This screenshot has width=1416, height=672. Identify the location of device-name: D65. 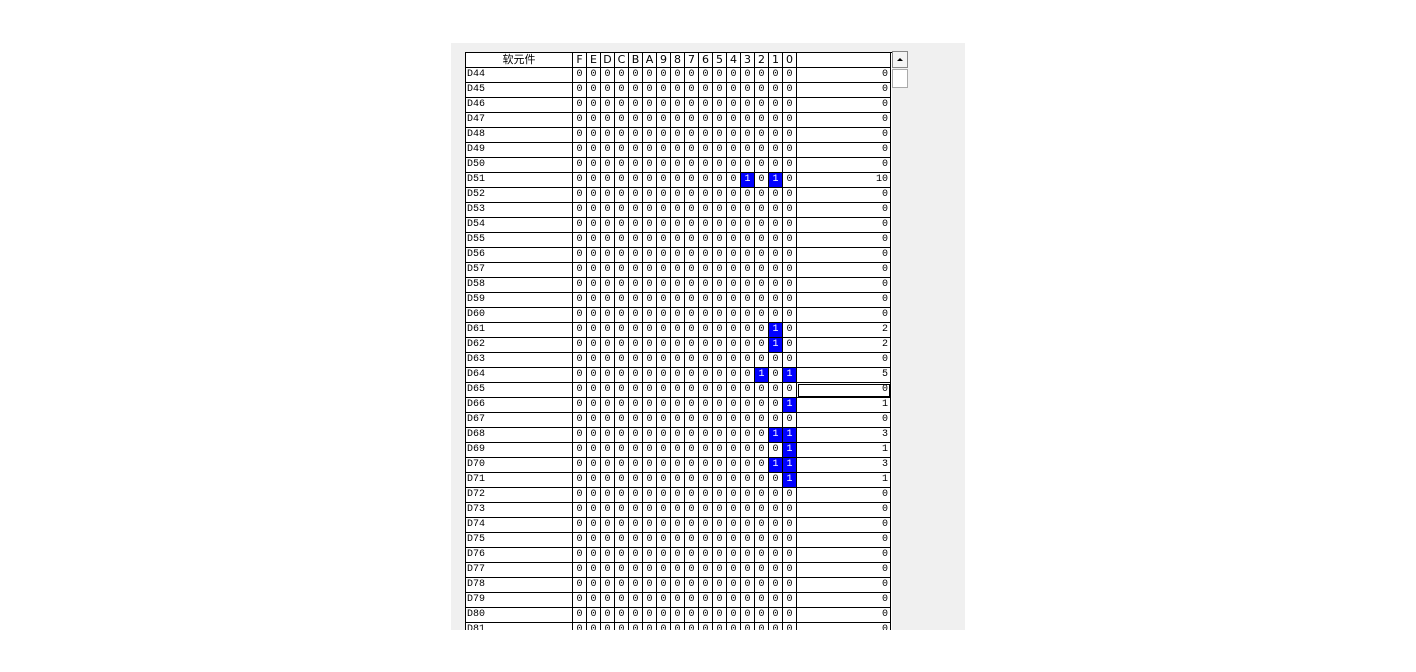
(519, 390).